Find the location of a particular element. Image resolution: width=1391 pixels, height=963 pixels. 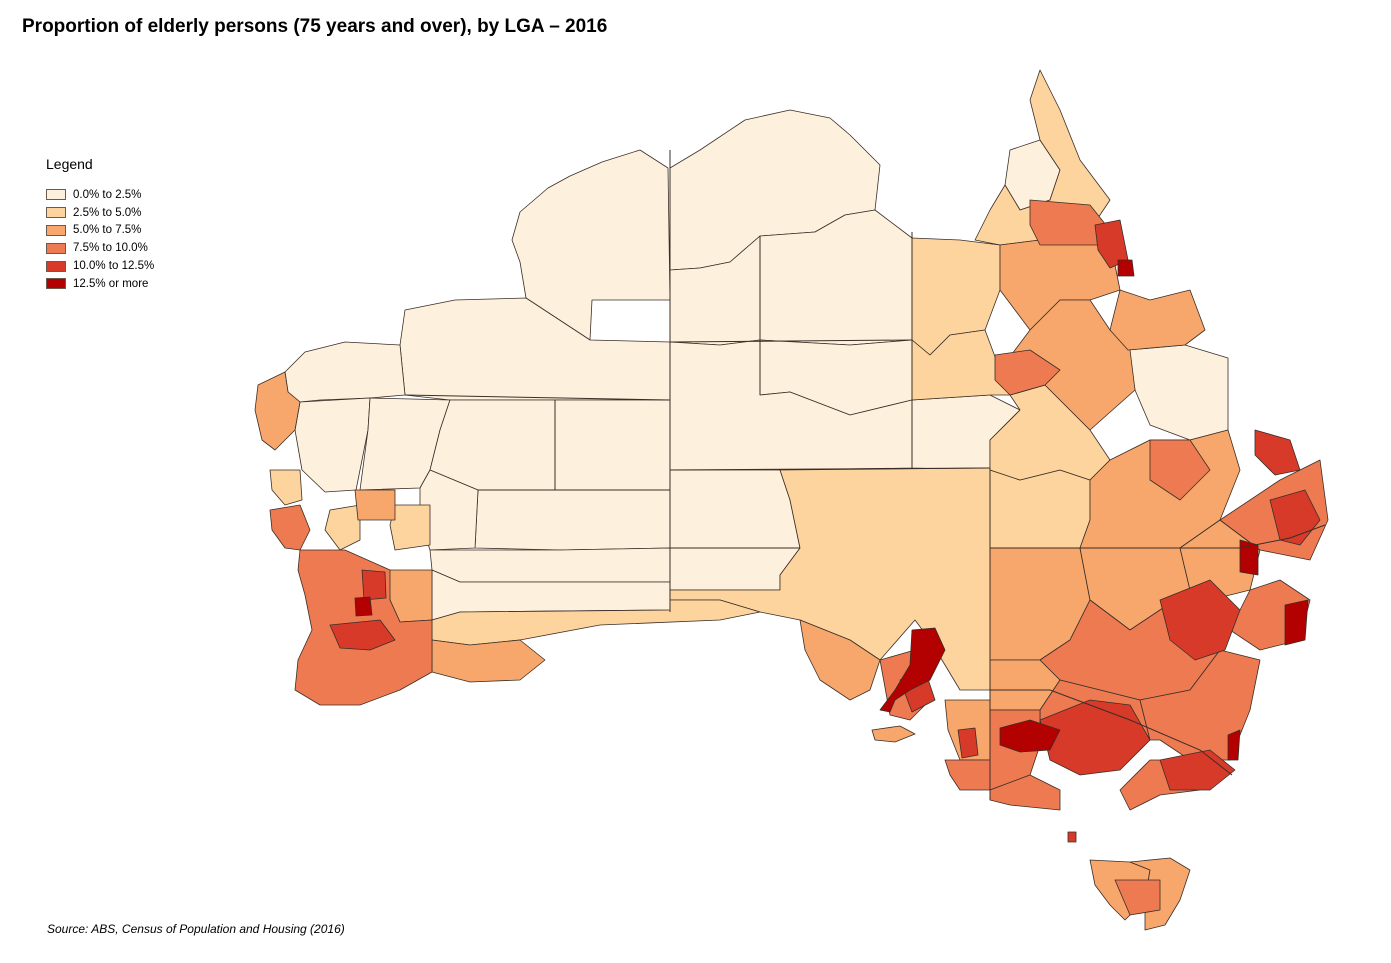

legend-item: 5.0% to 7.5% is located at coordinates (100, 231).